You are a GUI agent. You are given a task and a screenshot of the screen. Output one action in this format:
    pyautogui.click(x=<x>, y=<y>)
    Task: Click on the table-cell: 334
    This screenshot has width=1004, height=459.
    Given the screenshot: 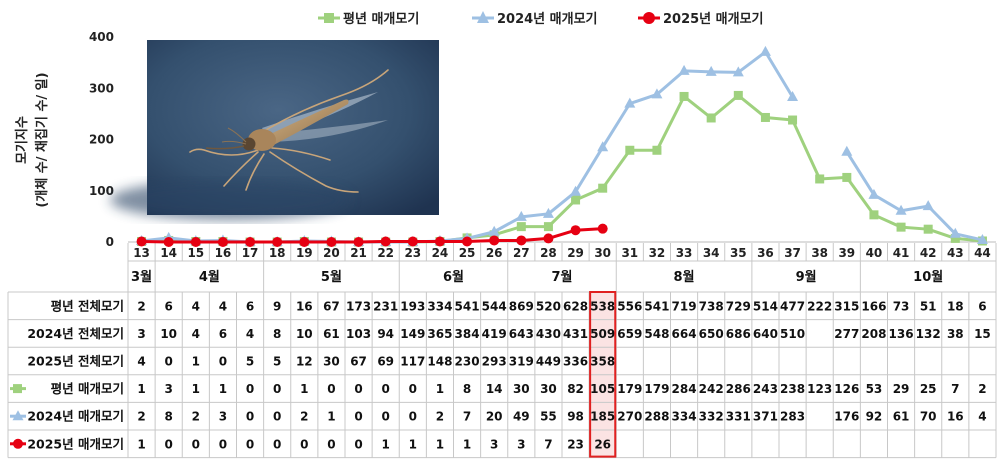 What is the action you would take?
    pyautogui.click(x=439, y=306)
    